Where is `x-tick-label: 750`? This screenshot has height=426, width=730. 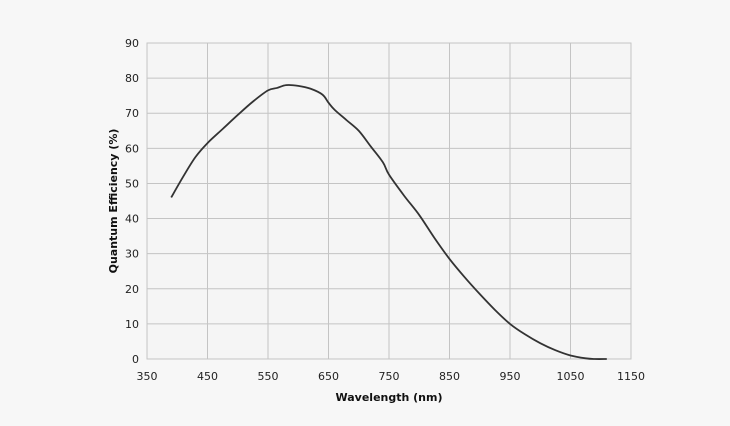 x-tick-label: 750 is located at coordinates (389, 376).